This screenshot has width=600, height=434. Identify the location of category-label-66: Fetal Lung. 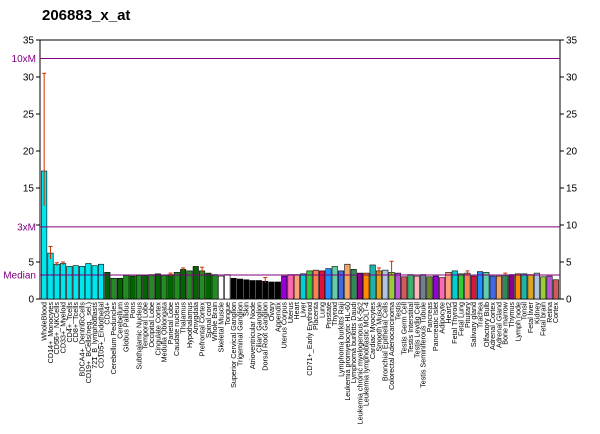
(460, 319).